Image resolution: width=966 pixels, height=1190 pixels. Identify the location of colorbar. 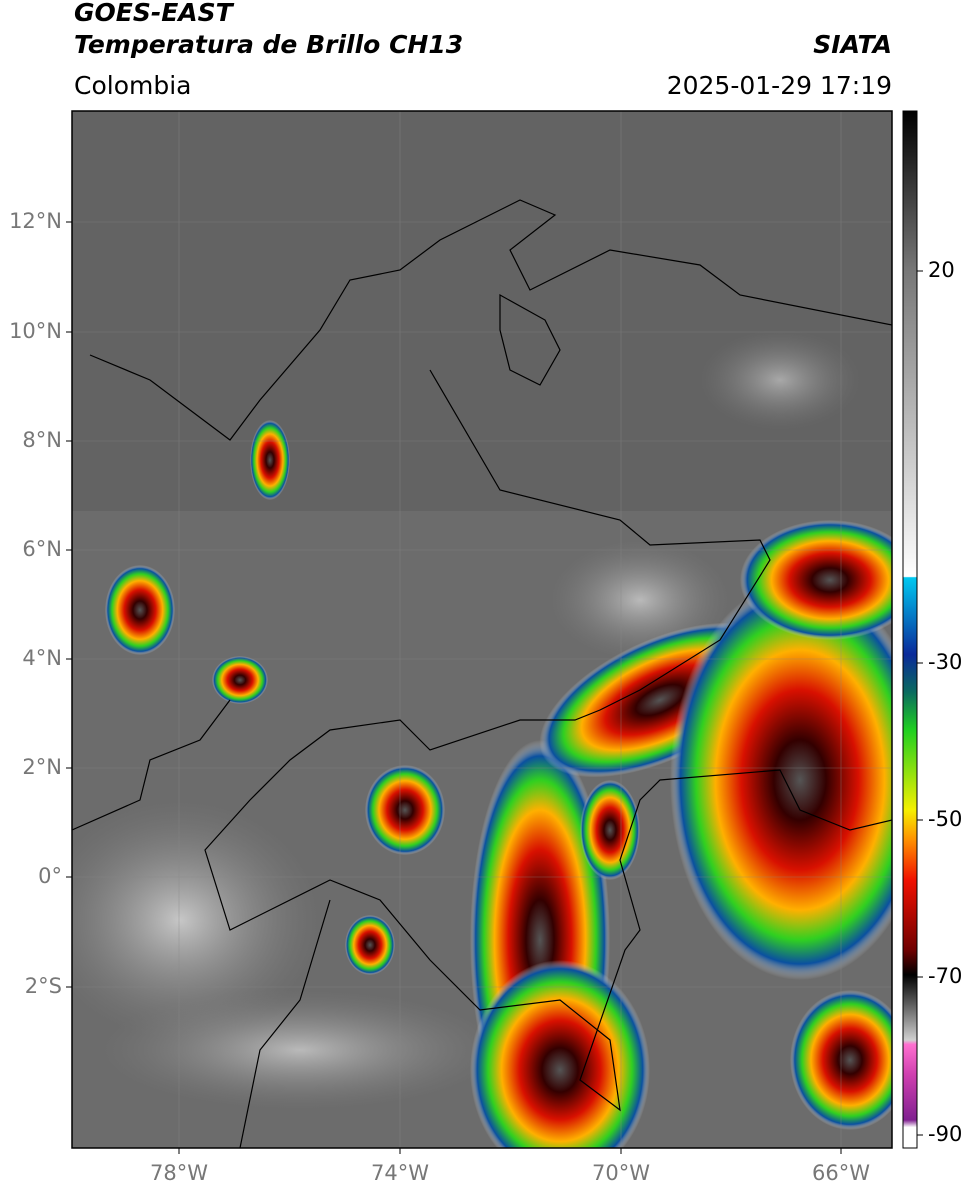
(910, 629).